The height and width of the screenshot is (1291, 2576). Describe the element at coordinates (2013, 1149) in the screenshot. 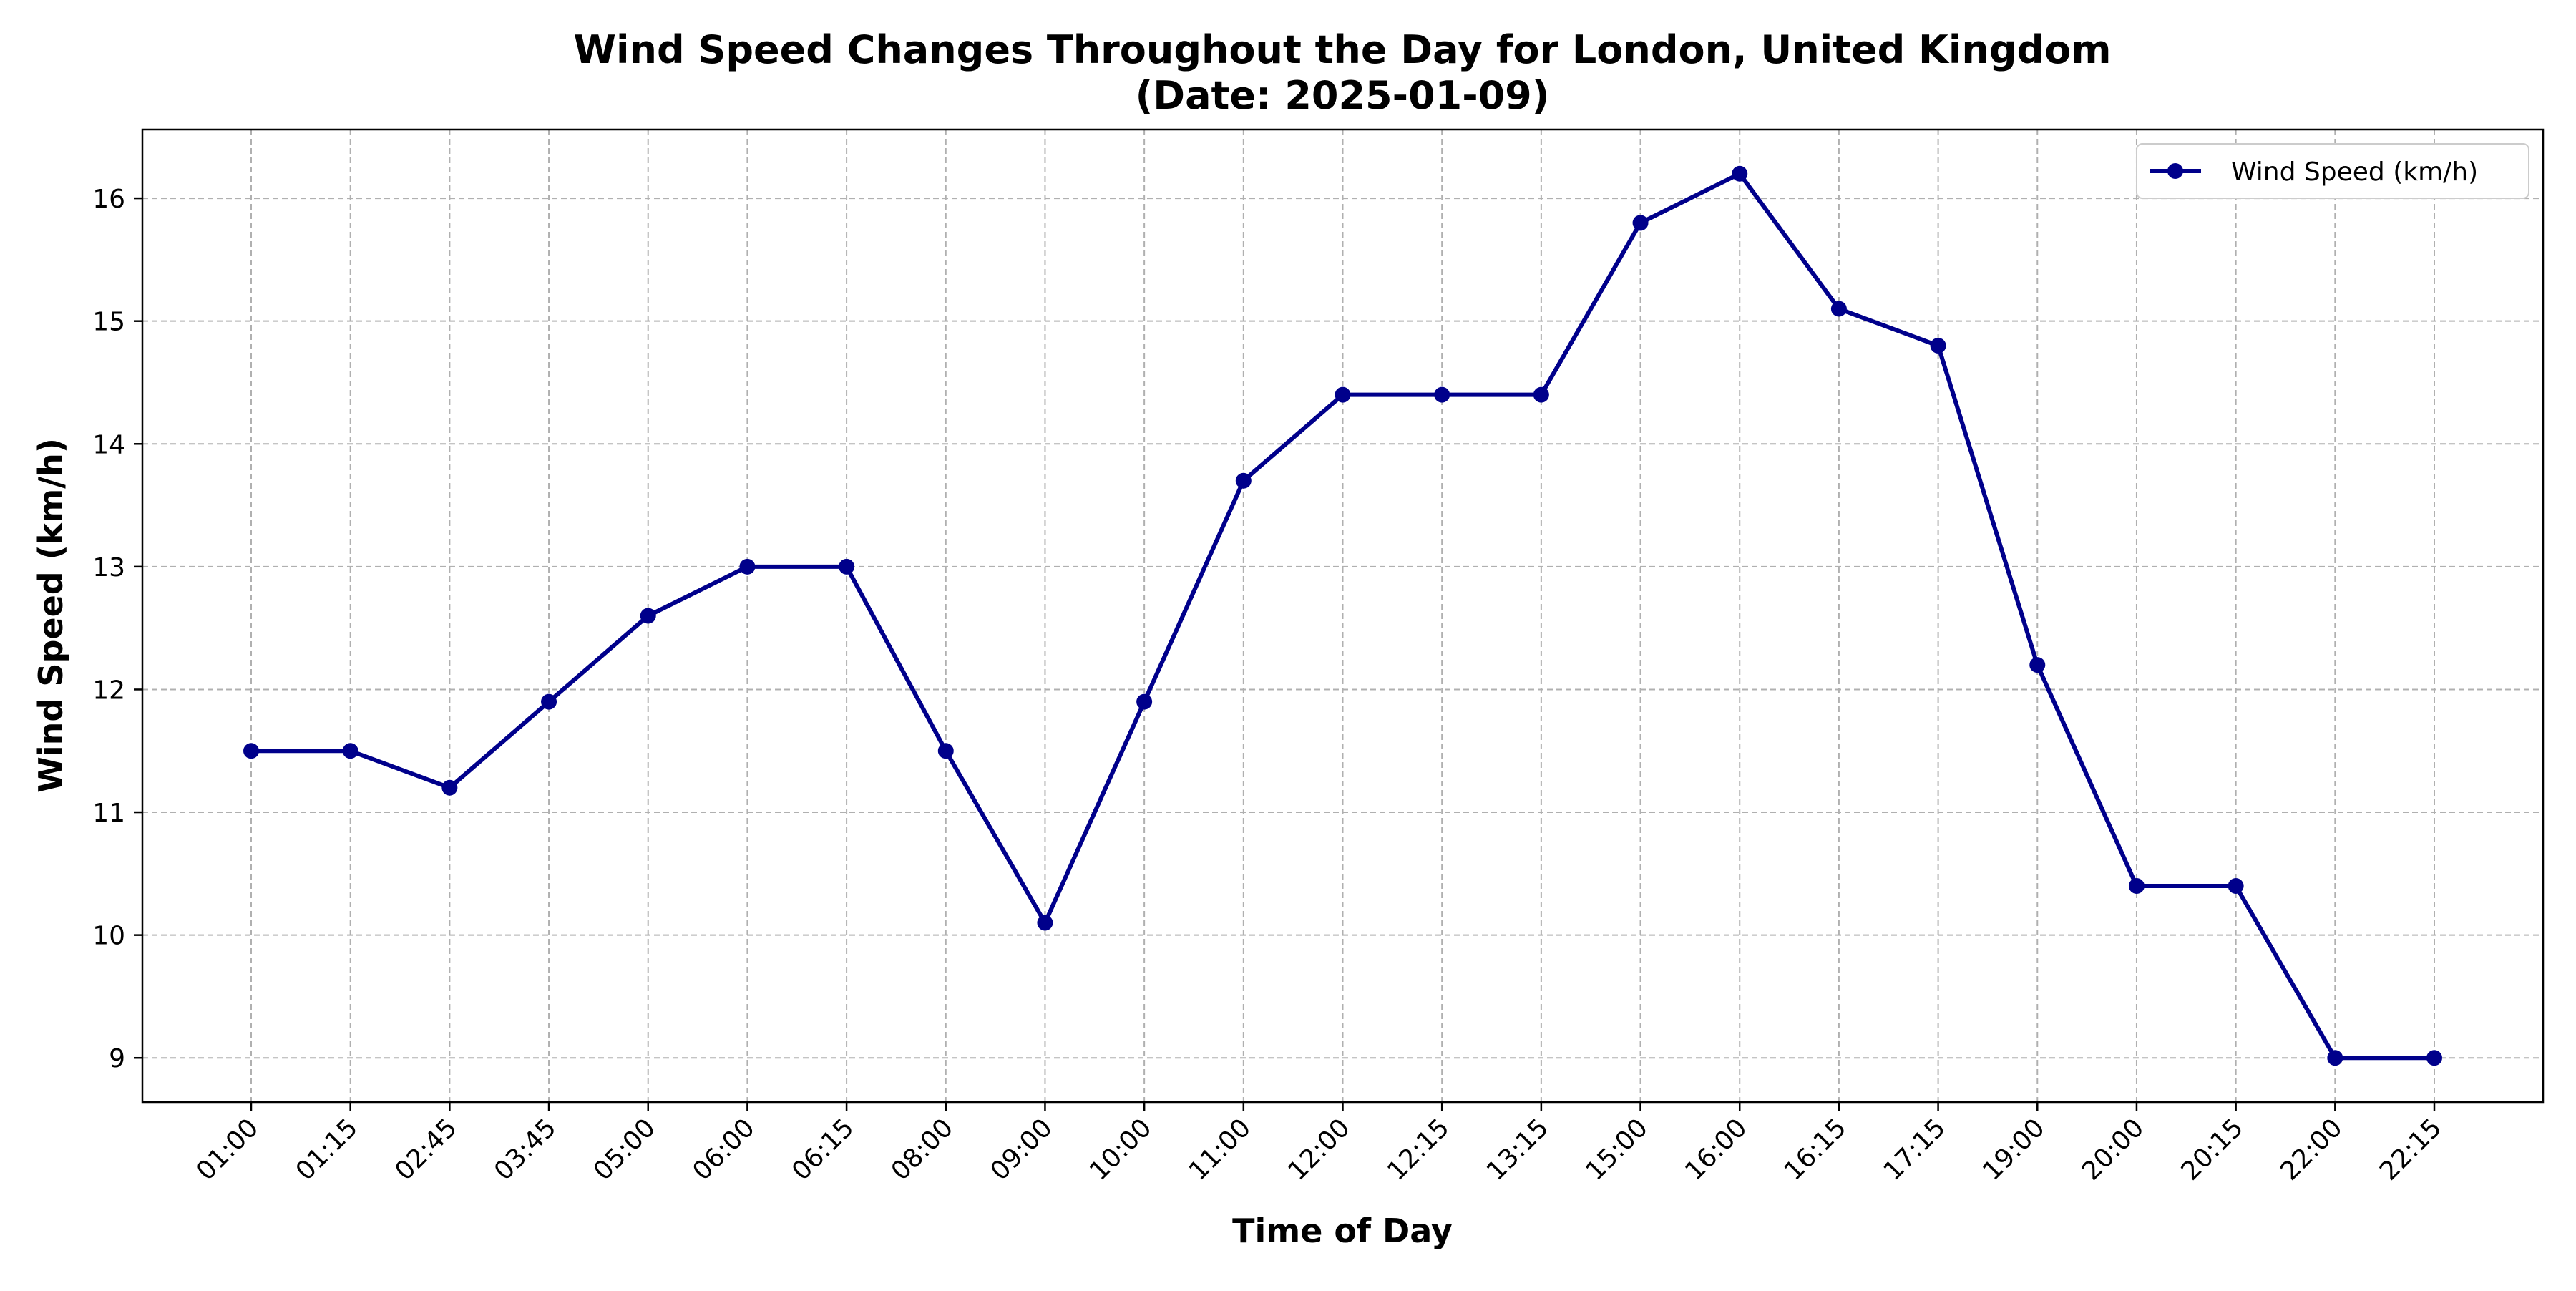

I see `x-tick-label: 19:00` at that location.